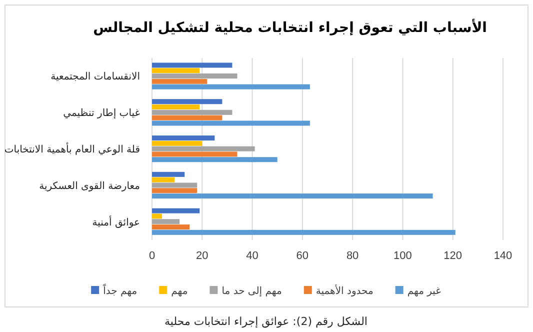 The width and height of the screenshot is (533, 332). I want to click on x-tick-label: 80, so click(352, 256).